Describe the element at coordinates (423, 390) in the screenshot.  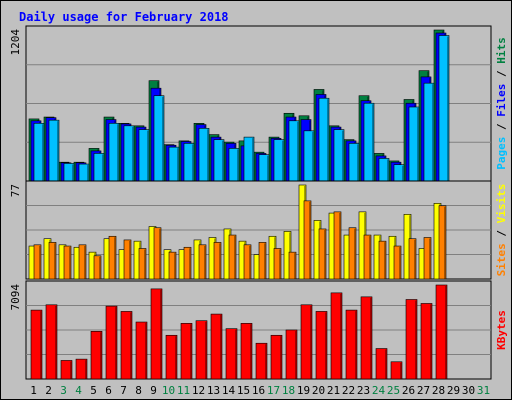
I see `x-tick-label-27: 27` at that location.